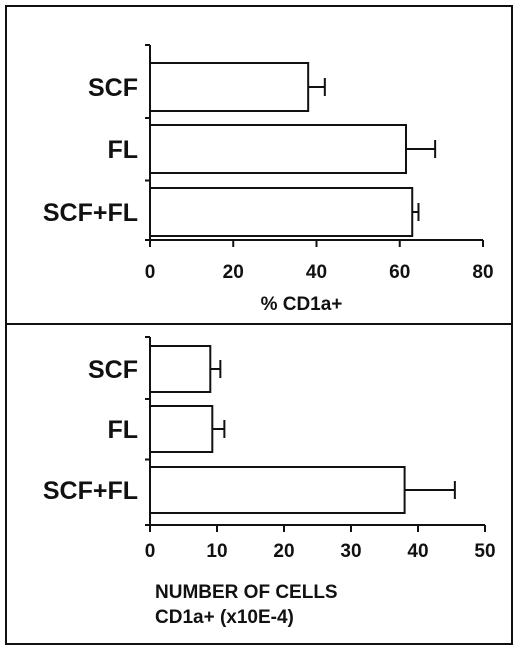 This screenshot has width=520, height=653. I want to click on x-tick-label: 30, so click(350, 551).